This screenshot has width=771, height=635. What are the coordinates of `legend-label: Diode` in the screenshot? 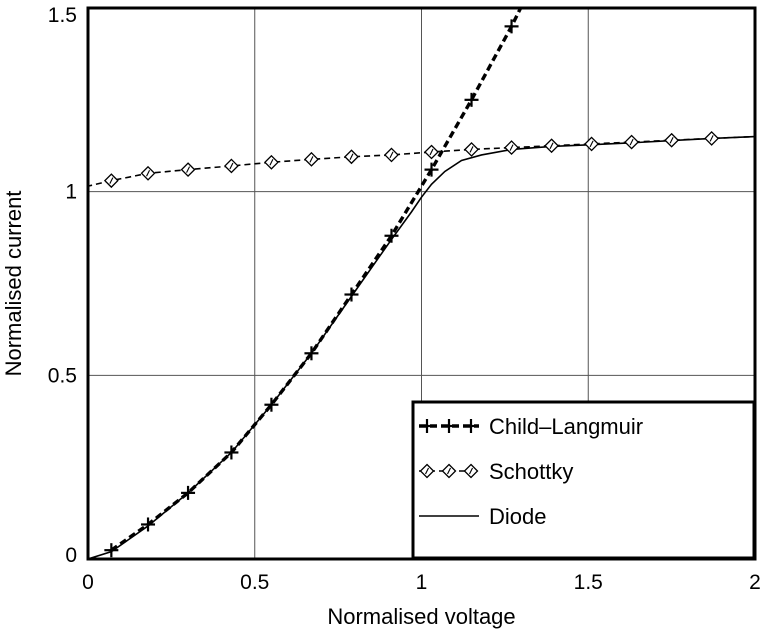 It's located at (517, 516).